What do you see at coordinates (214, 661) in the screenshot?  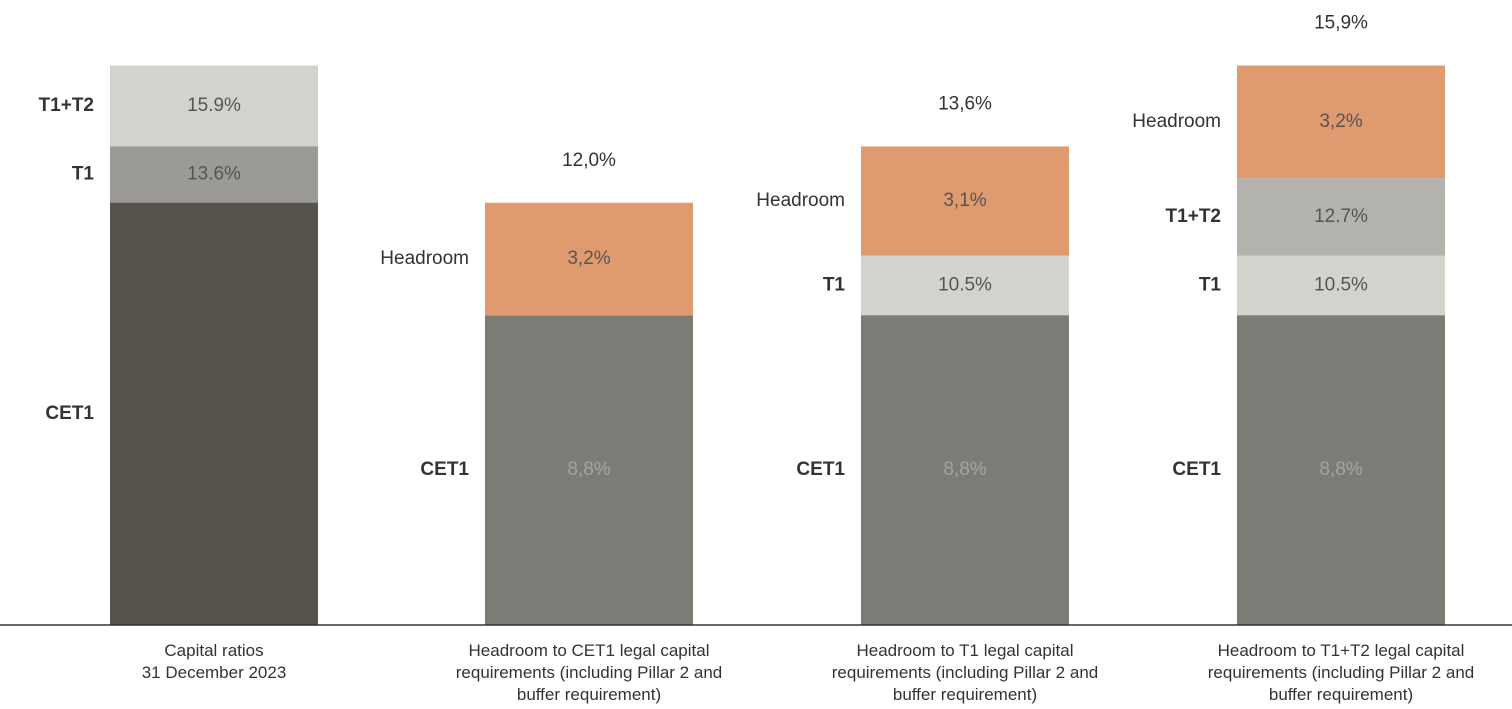 I see `category-label: Capital ratios 31 December 2023` at bounding box center [214, 661].